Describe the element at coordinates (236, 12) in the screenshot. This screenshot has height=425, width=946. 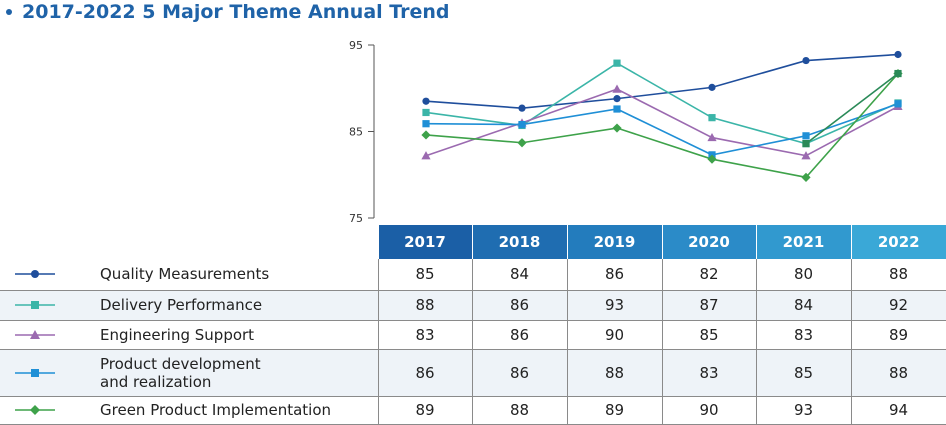
I see `chart-title-text: 2017-2022 5 Major Theme Annual Trend` at that location.